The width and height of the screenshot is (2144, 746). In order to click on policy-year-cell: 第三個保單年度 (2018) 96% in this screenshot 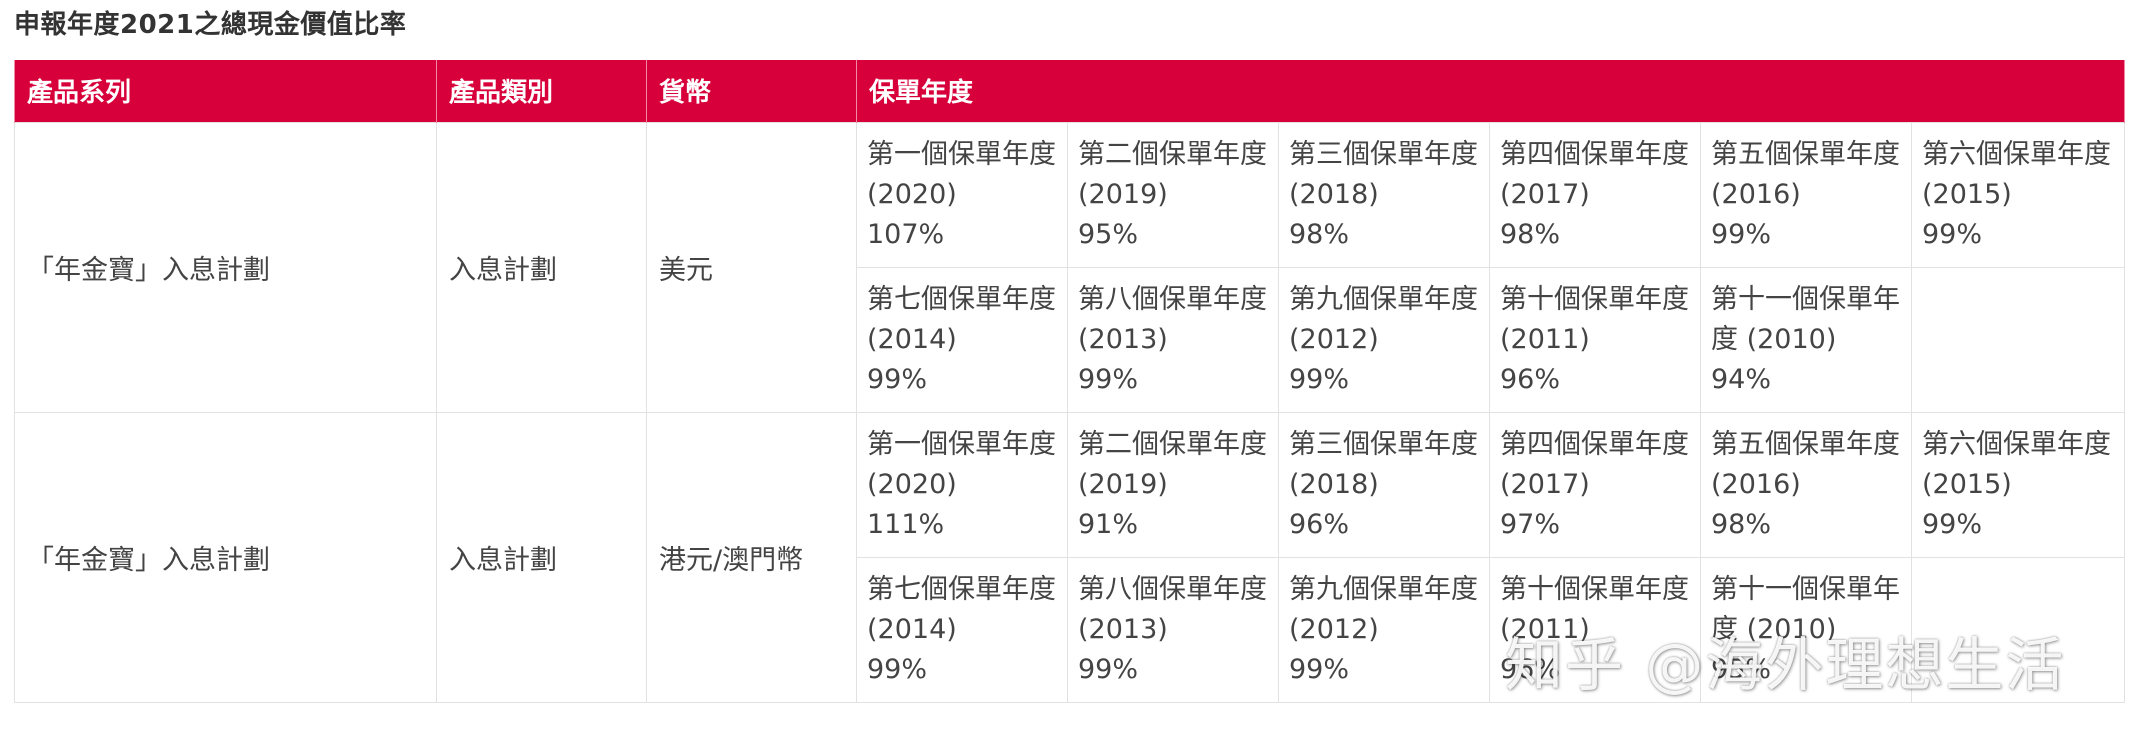, I will do `click(1384, 484)`.